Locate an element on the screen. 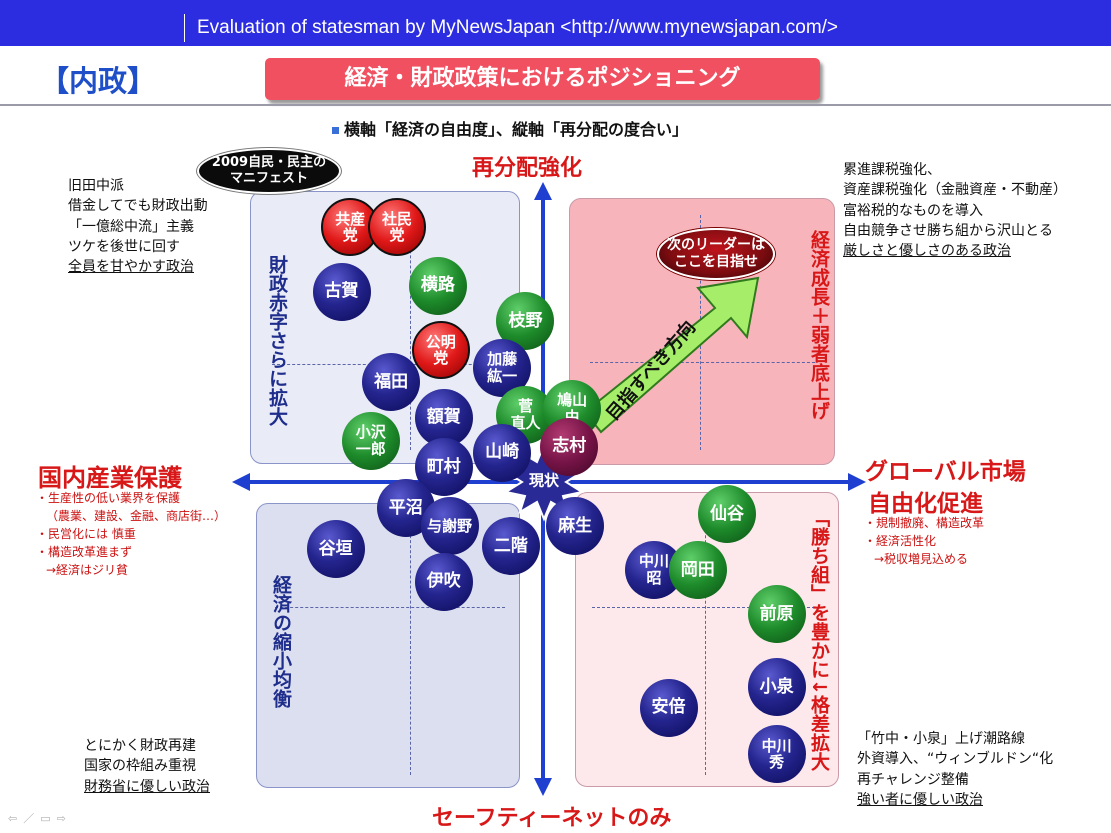 The image size is (1111, 833). note-line: 自由競争させ勝ち組から沢山とる is located at coordinates (948, 230).